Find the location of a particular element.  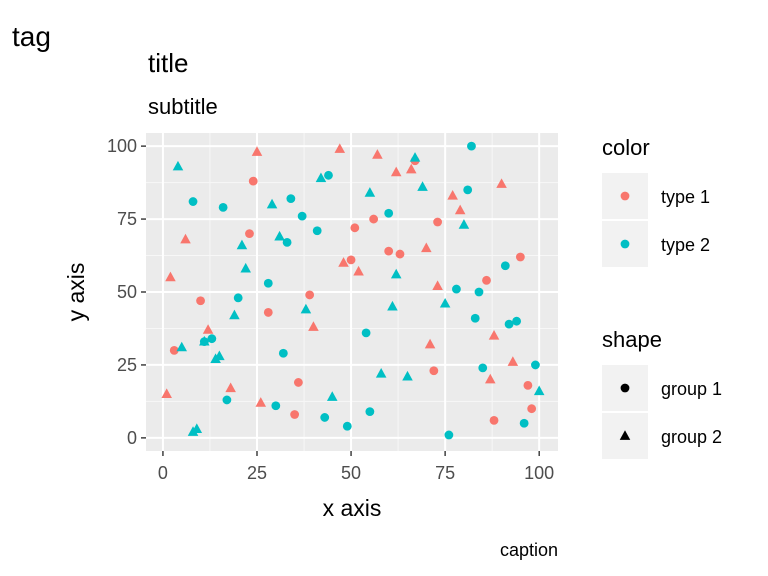

legend-label: type 1 is located at coordinates (685, 197).